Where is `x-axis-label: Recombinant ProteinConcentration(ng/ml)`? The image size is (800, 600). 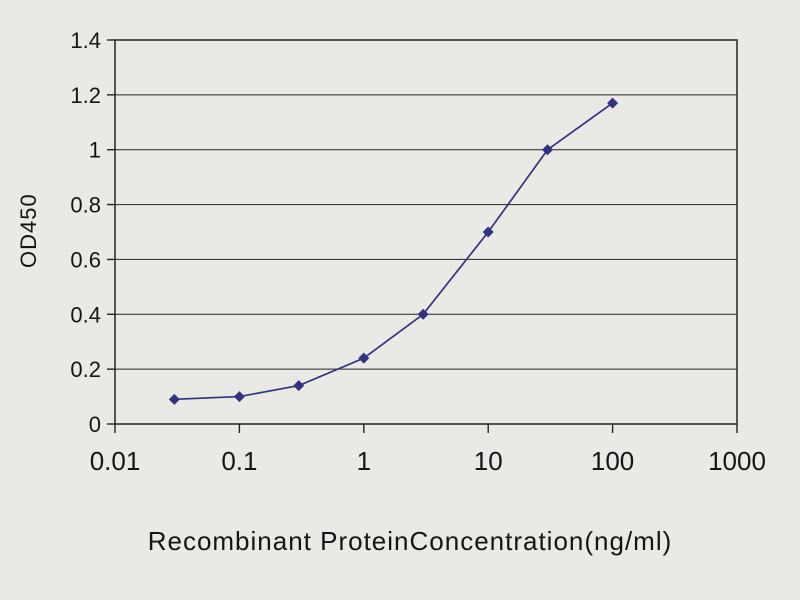 x-axis-label: Recombinant ProteinConcentration(ng/ml) is located at coordinates (410, 541).